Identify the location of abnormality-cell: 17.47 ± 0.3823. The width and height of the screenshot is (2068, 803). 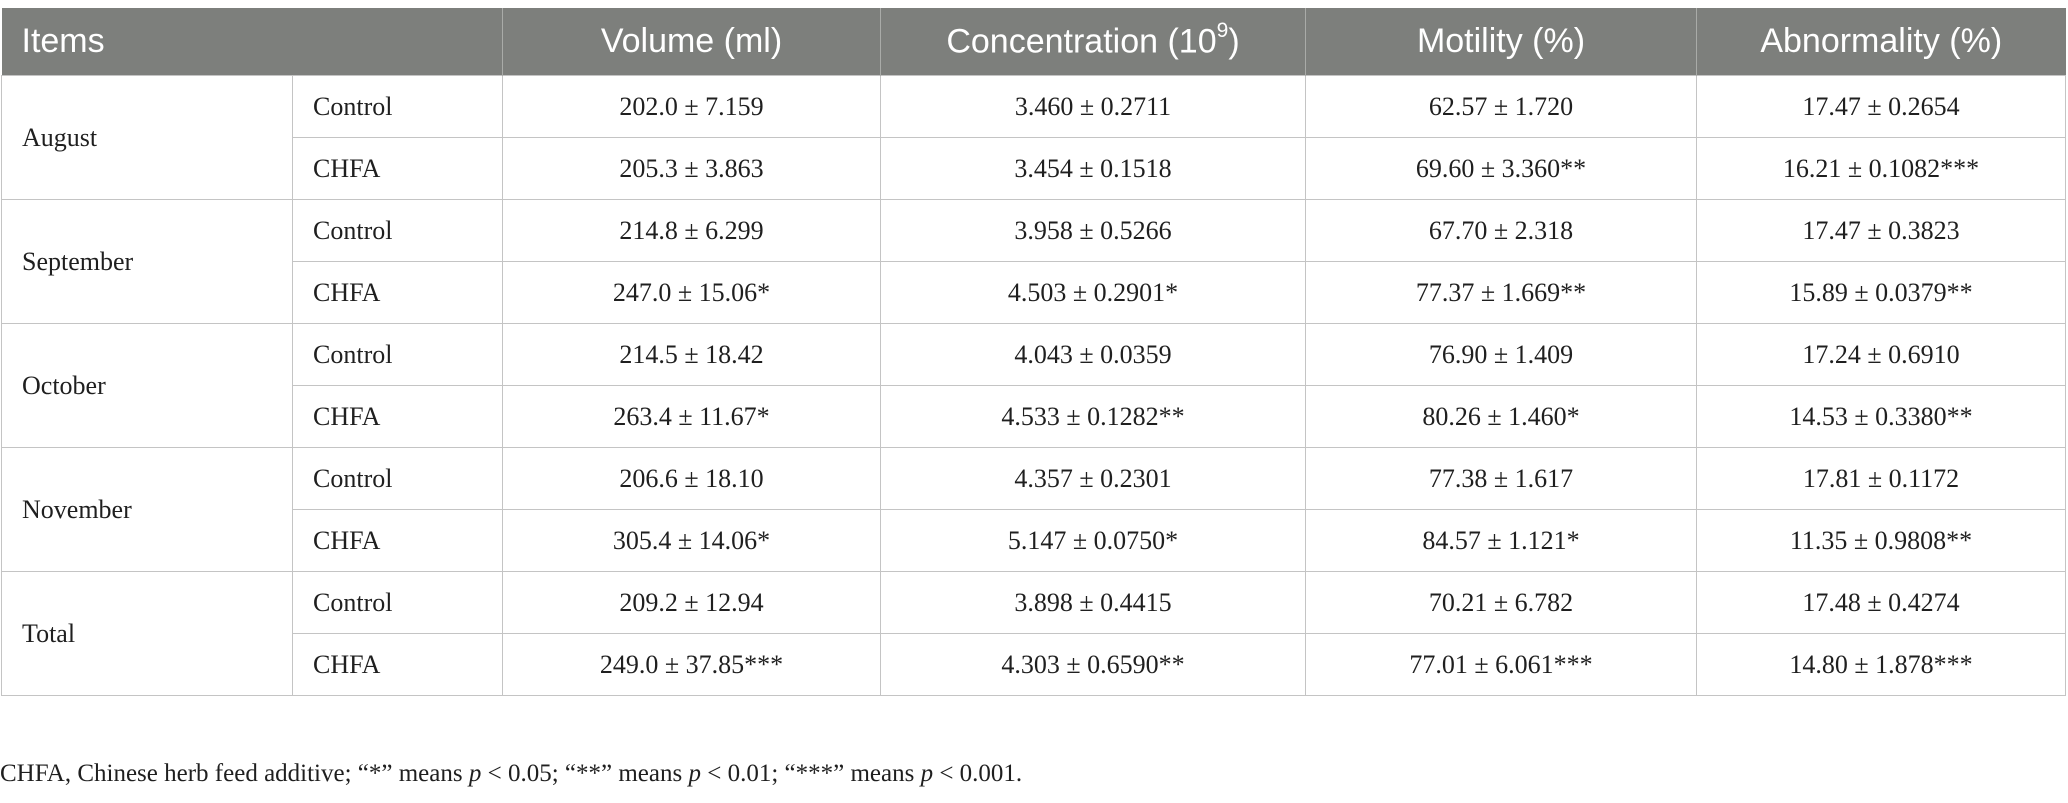
(1881, 230).